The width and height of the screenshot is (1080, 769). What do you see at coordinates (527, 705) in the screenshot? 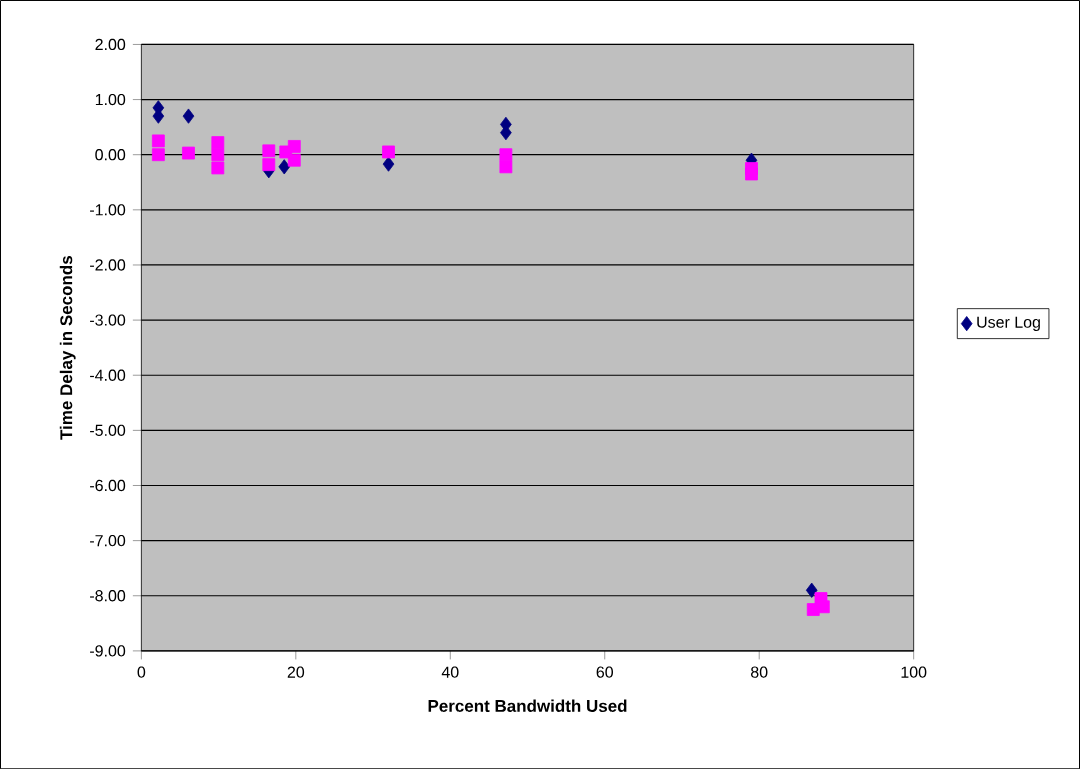
I see `x-axis-title: Percent Bandwidth Used` at bounding box center [527, 705].